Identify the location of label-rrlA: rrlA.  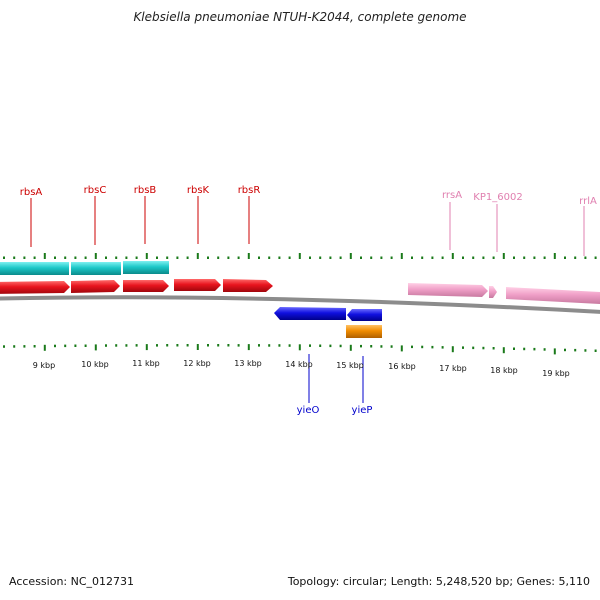
(588, 201).